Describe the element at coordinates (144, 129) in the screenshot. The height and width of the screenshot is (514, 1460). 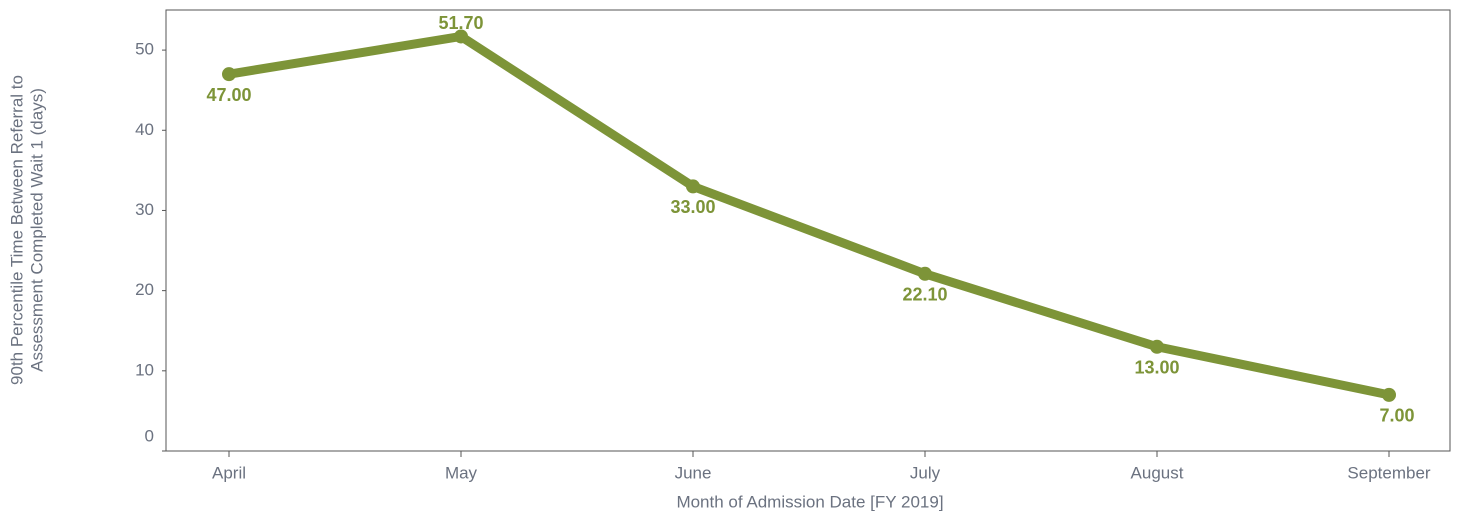
I see `y-tick-label: 40` at that location.